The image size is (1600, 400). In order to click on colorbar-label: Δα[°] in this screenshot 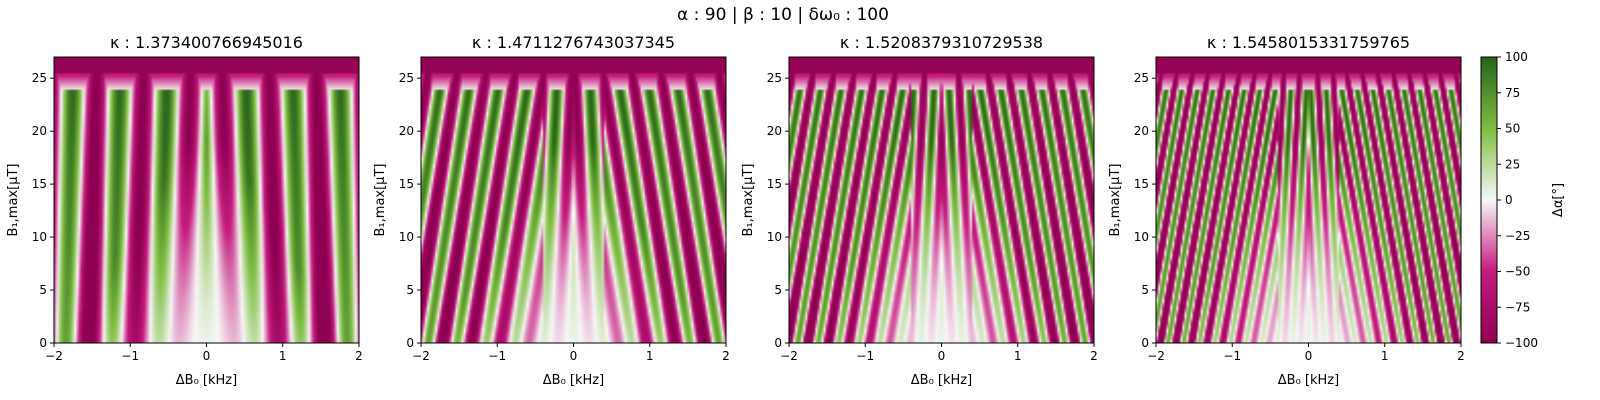, I will do `click(1558, 200)`.